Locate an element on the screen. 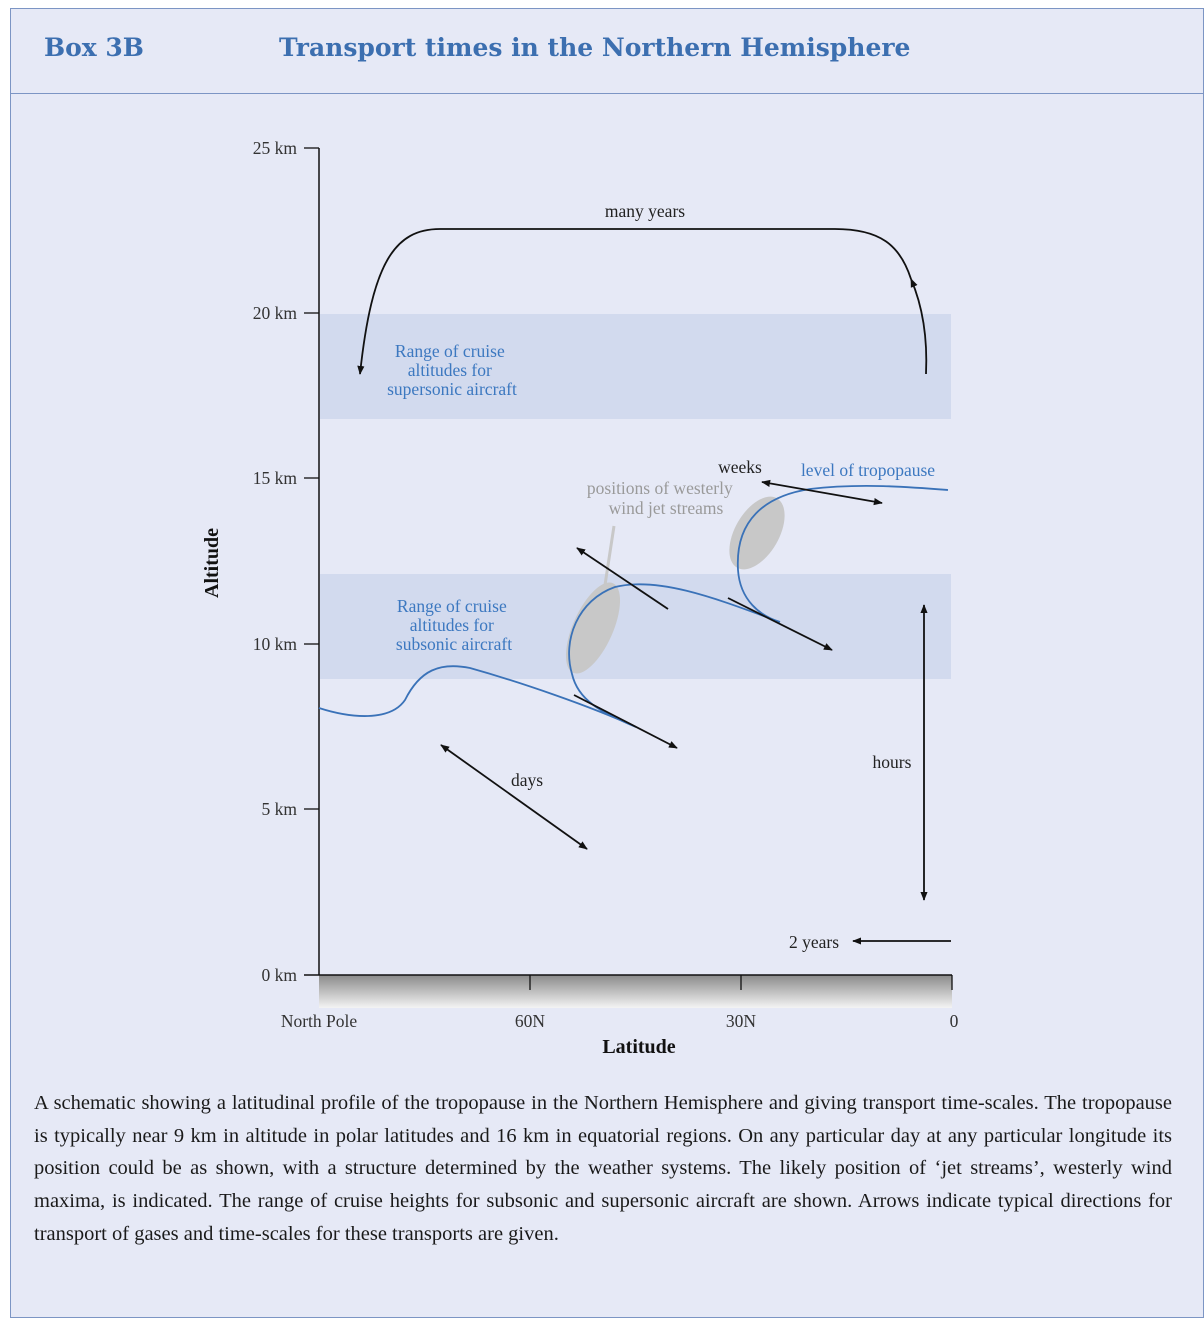  weeks-arrow is located at coordinates (822, 492).